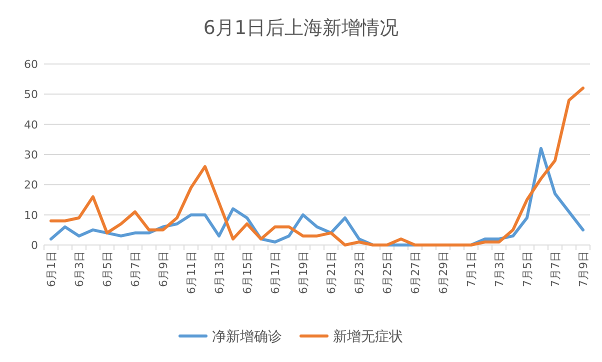  What do you see at coordinates (107, 269) in the screenshot?
I see `x-tick-label: 6月5日` at bounding box center [107, 269].